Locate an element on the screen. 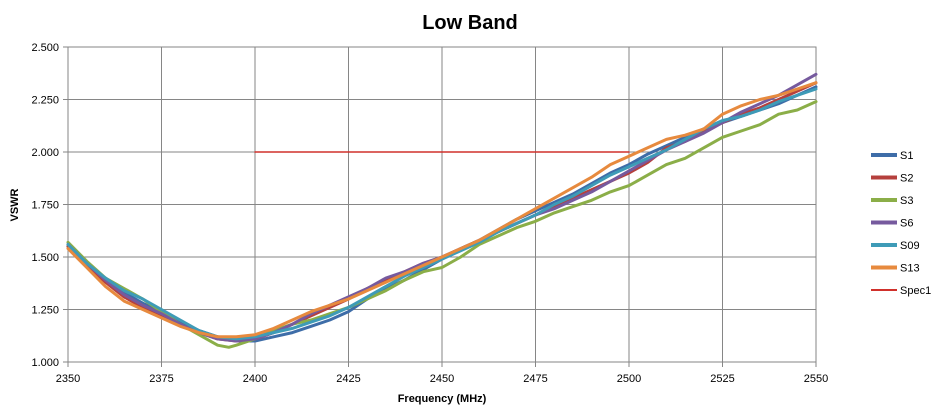 Image resolution: width=940 pixels, height=409 pixels. legend-label-s1: S1 is located at coordinates (906, 156).